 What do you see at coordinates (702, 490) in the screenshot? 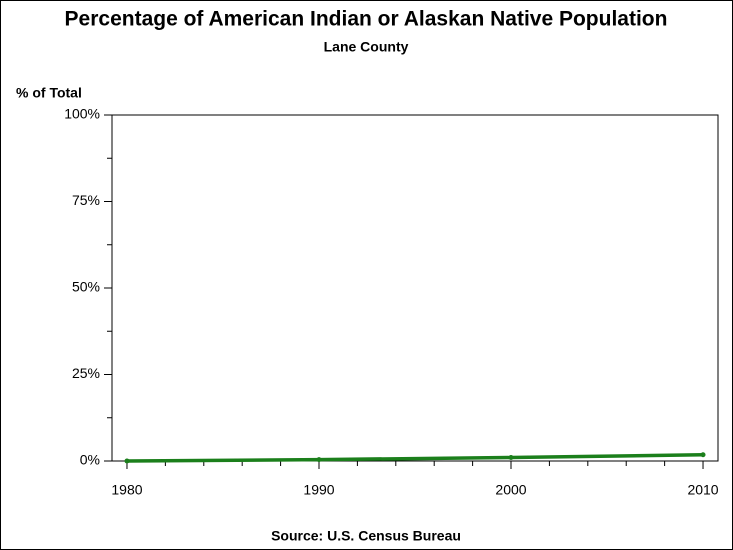
I see `x-tick-label: 2010` at bounding box center [702, 490].